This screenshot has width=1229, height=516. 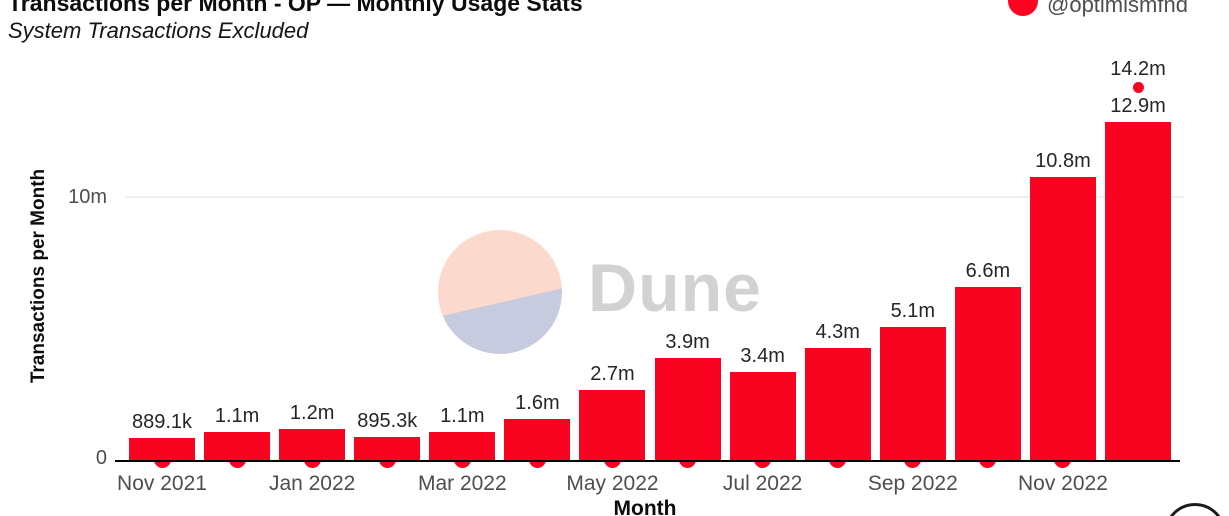 What do you see at coordinates (162, 421) in the screenshot?
I see `bar-value-label: 889.1k` at bounding box center [162, 421].